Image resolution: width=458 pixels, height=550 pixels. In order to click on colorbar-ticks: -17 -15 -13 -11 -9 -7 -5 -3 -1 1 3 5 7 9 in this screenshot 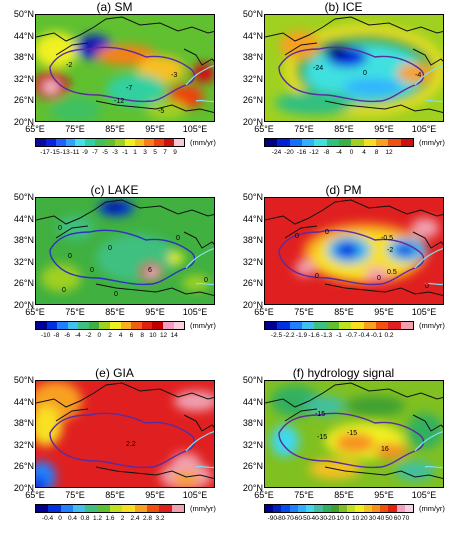, I will do `click(110, 154)`.